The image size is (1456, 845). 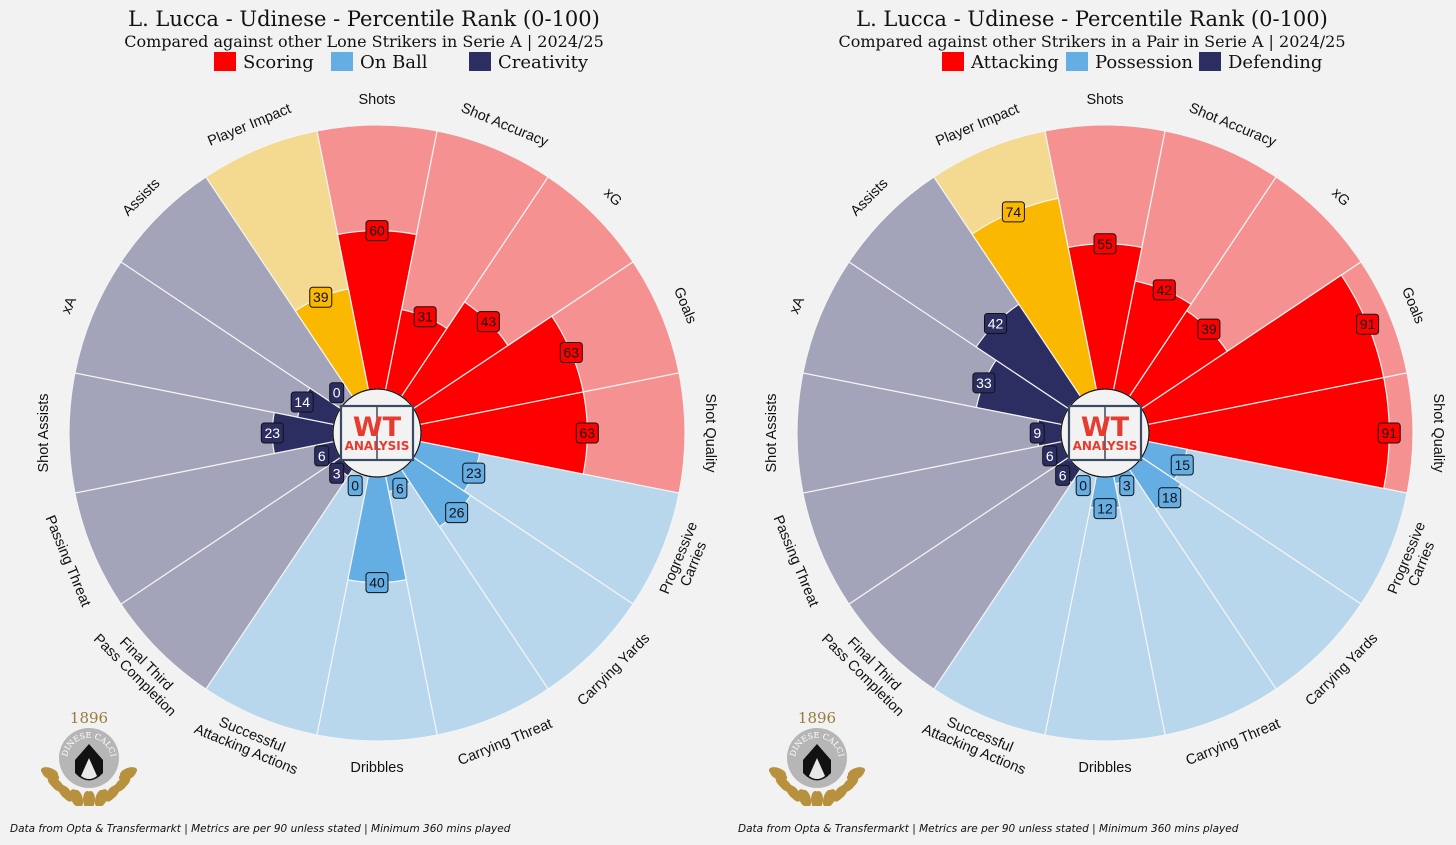 What do you see at coordinates (264, 63) in the screenshot?
I see `legend-item-scoring: Scoring` at bounding box center [264, 63].